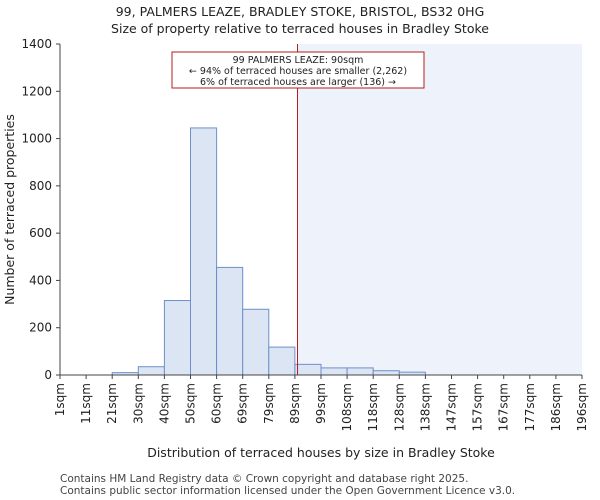  Describe the element at coordinates (191, 403) in the screenshot. I see `x-tick-label-50sqm: 50sqm` at that location.